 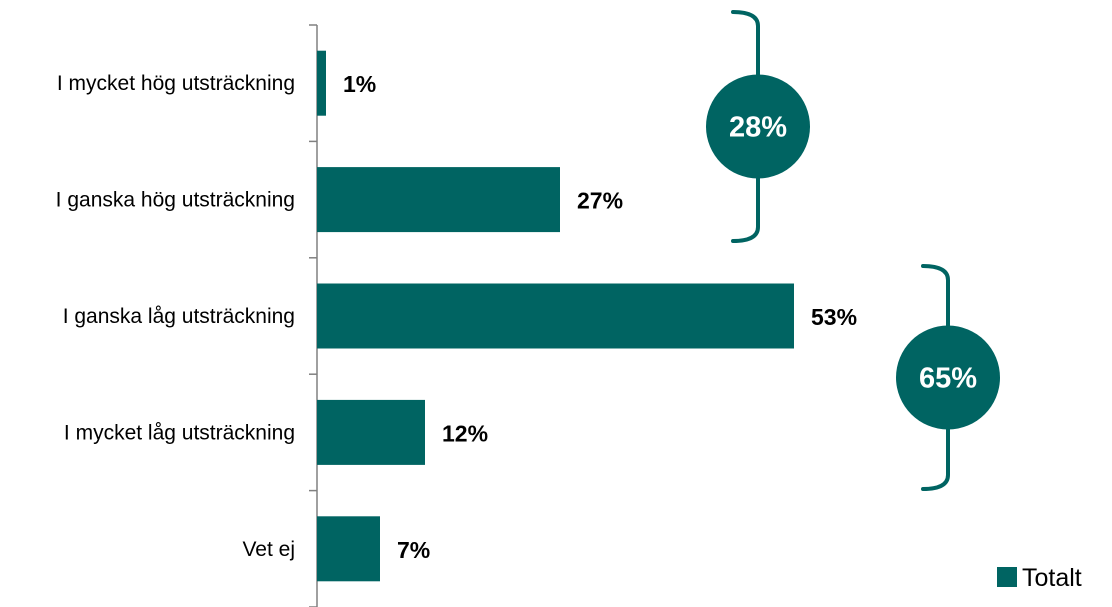 What do you see at coordinates (413, 550) in the screenshot?
I see `data-label: 7%` at bounding box center [413, 550].